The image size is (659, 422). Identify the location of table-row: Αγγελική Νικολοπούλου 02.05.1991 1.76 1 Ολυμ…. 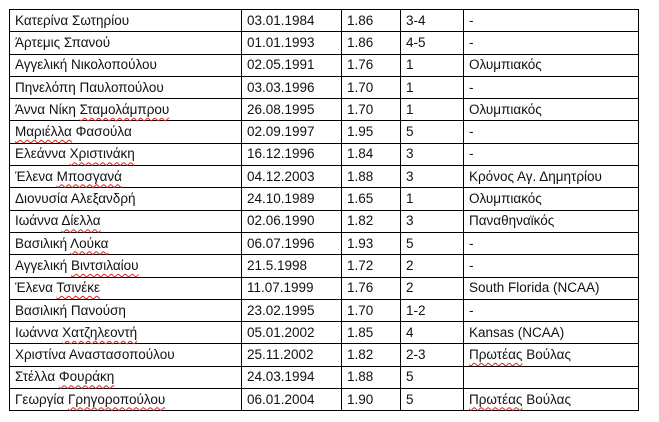
(324, 65).